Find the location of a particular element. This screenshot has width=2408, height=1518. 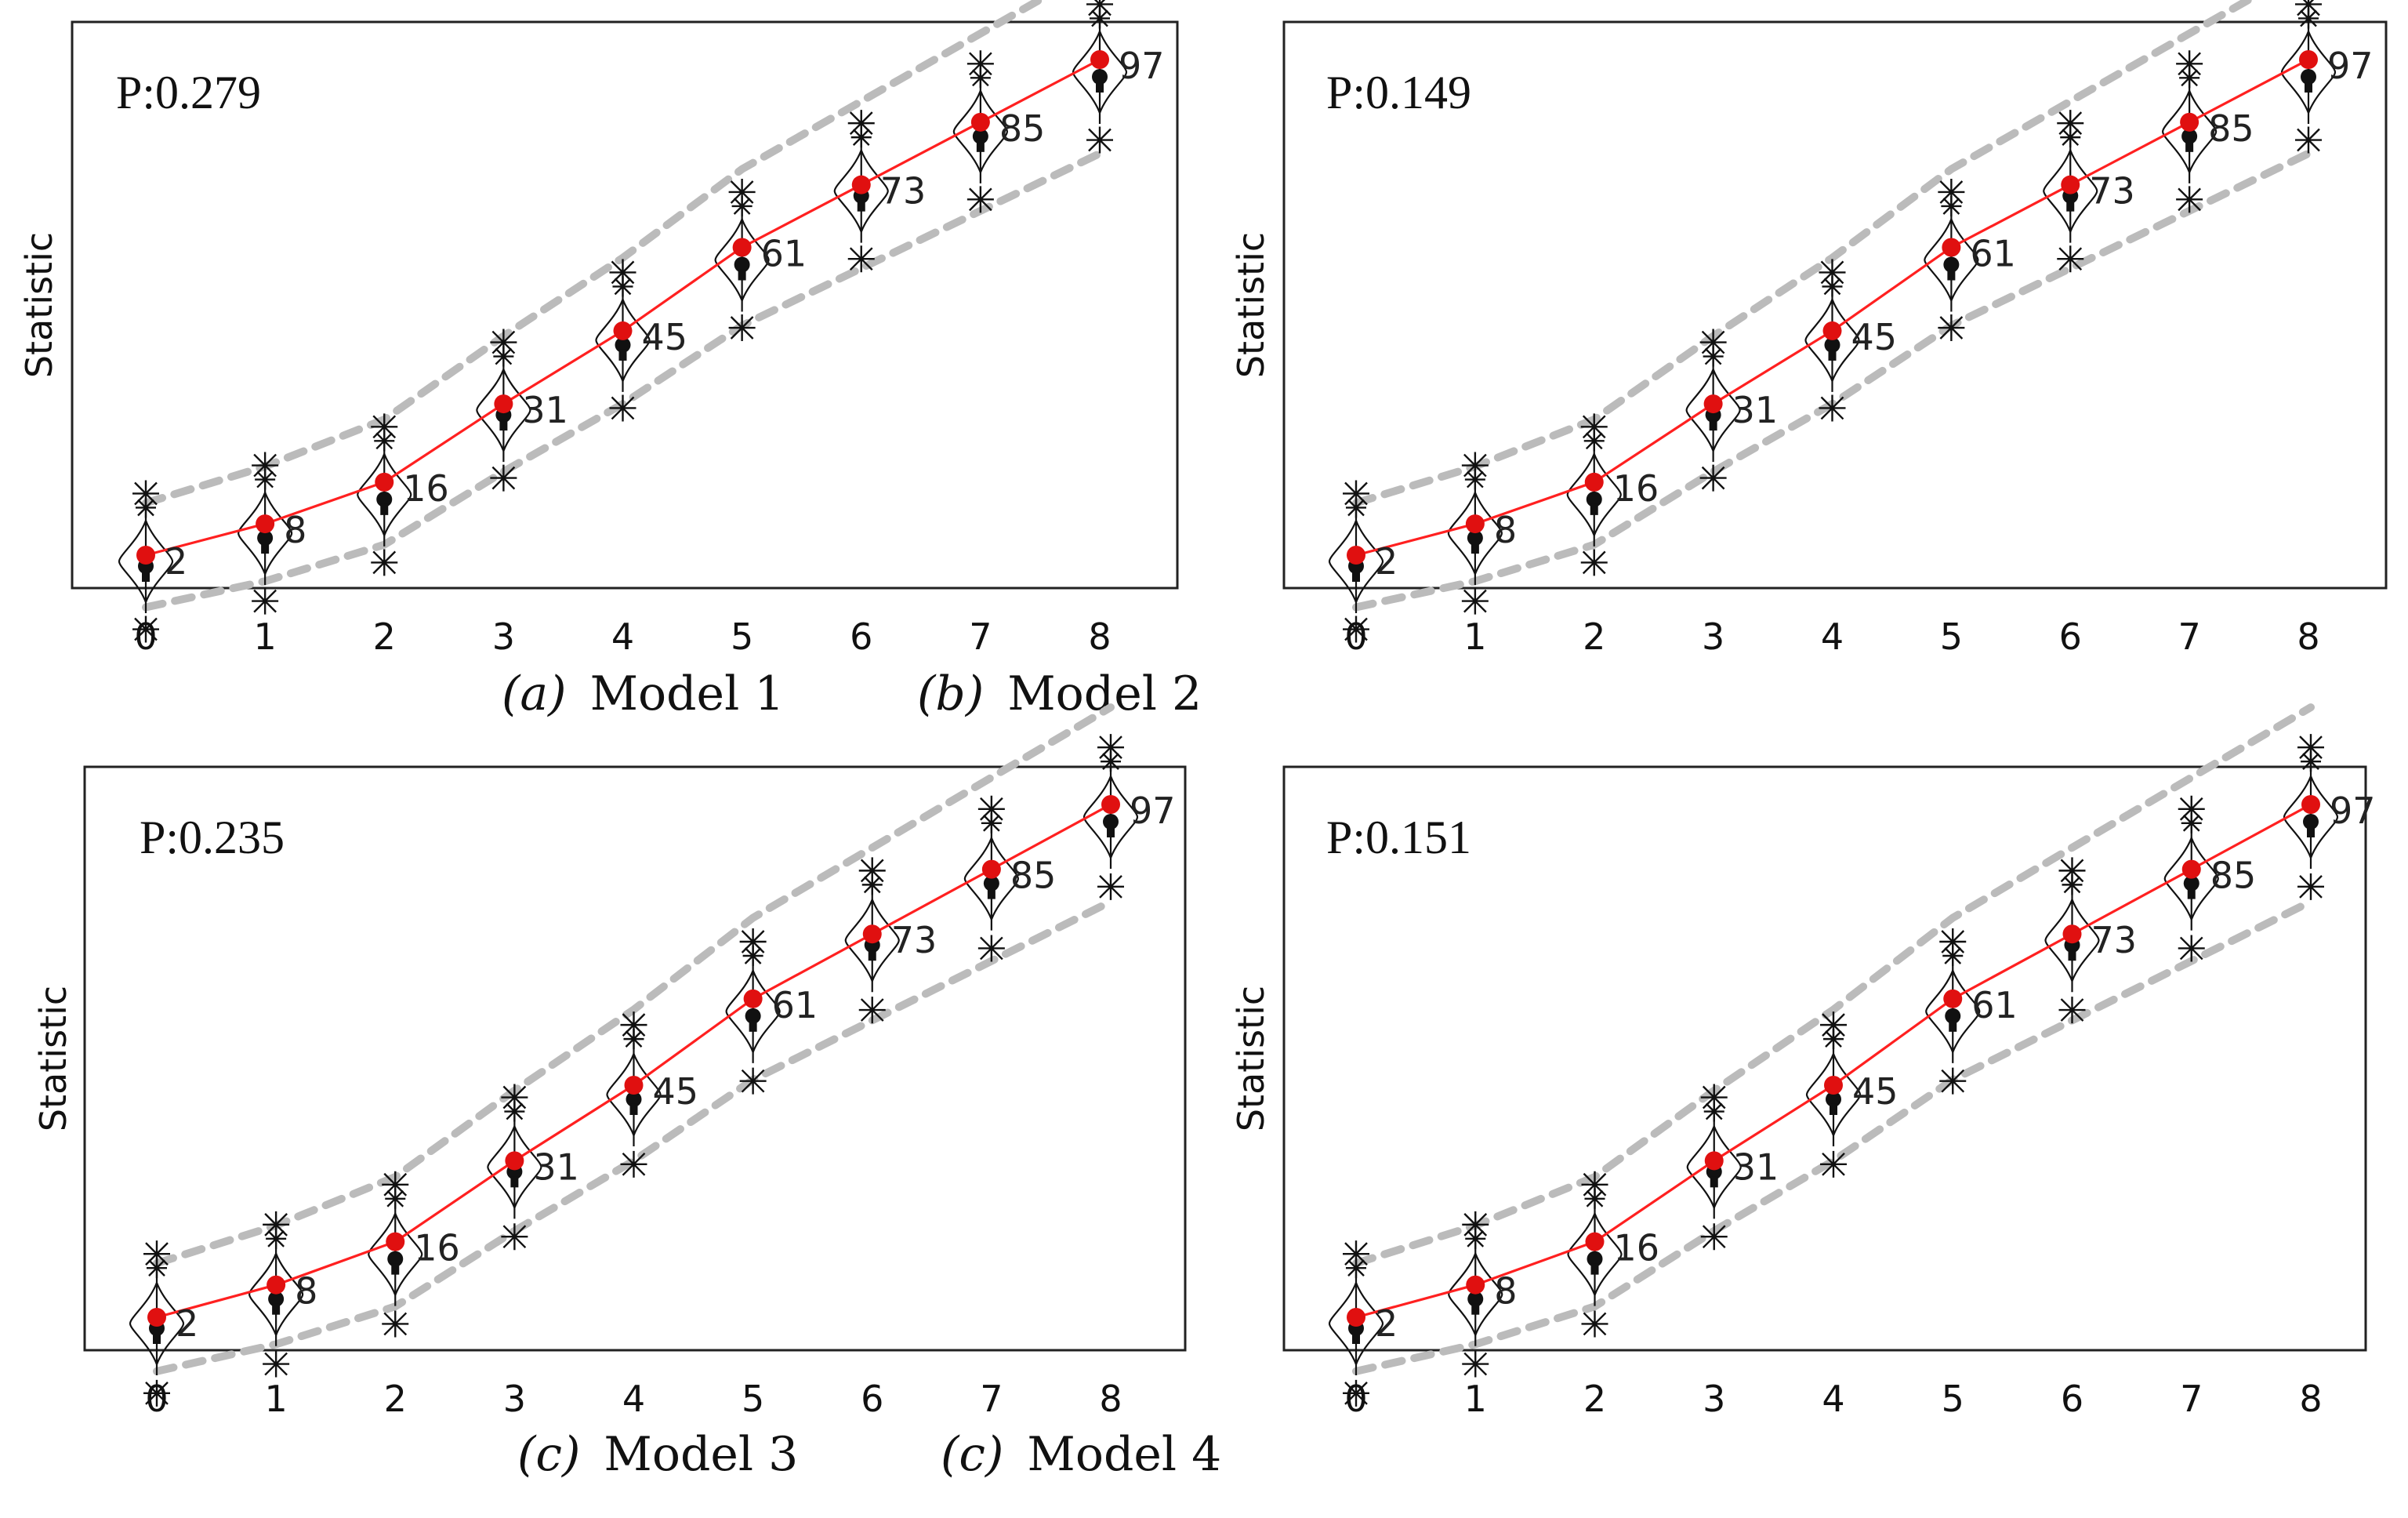

data-label: 97 is located at coordinates (2350, 66).